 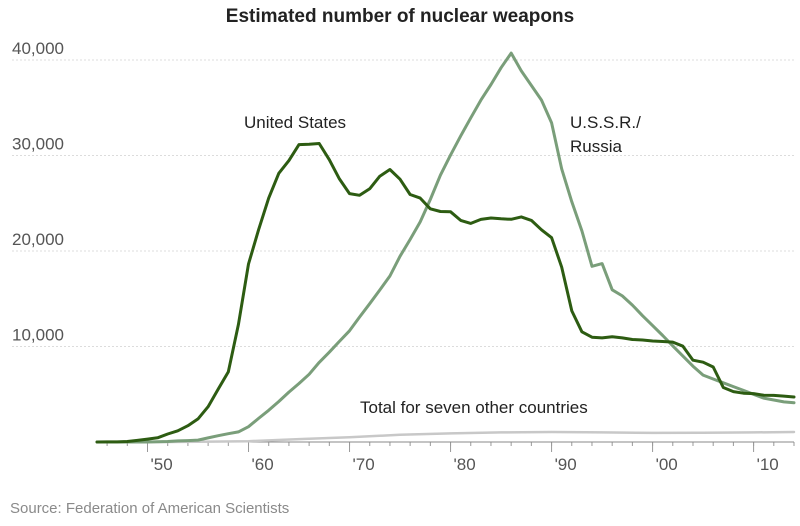 What do you see at coordinates (768, 464) in the screenshot?
I see `x-tick-label: '10` at bounding box center [768, 464].